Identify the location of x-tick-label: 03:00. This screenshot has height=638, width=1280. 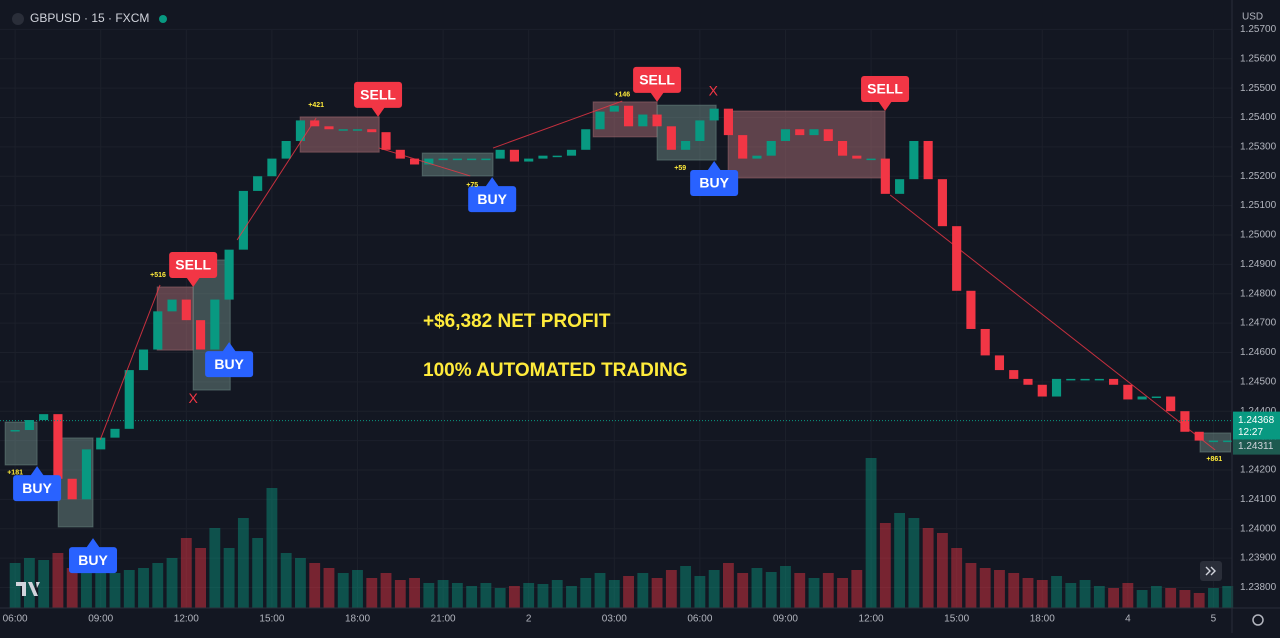
(614, 619).